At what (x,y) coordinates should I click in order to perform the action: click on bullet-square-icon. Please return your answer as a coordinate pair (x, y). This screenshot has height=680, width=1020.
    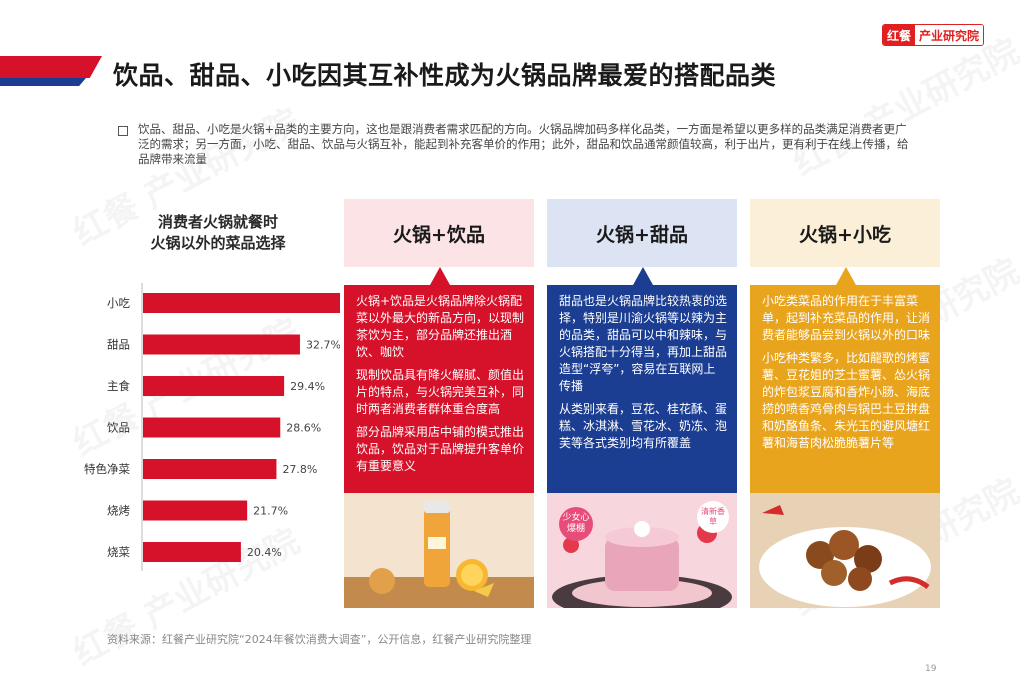
    Looking at the image, I should click on (123, 131).